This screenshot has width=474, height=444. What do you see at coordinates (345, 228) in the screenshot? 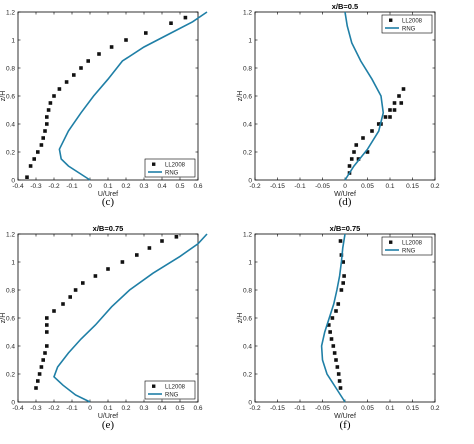
I see `chart-title: x/B=0.75` at bounding box center [345, 228].